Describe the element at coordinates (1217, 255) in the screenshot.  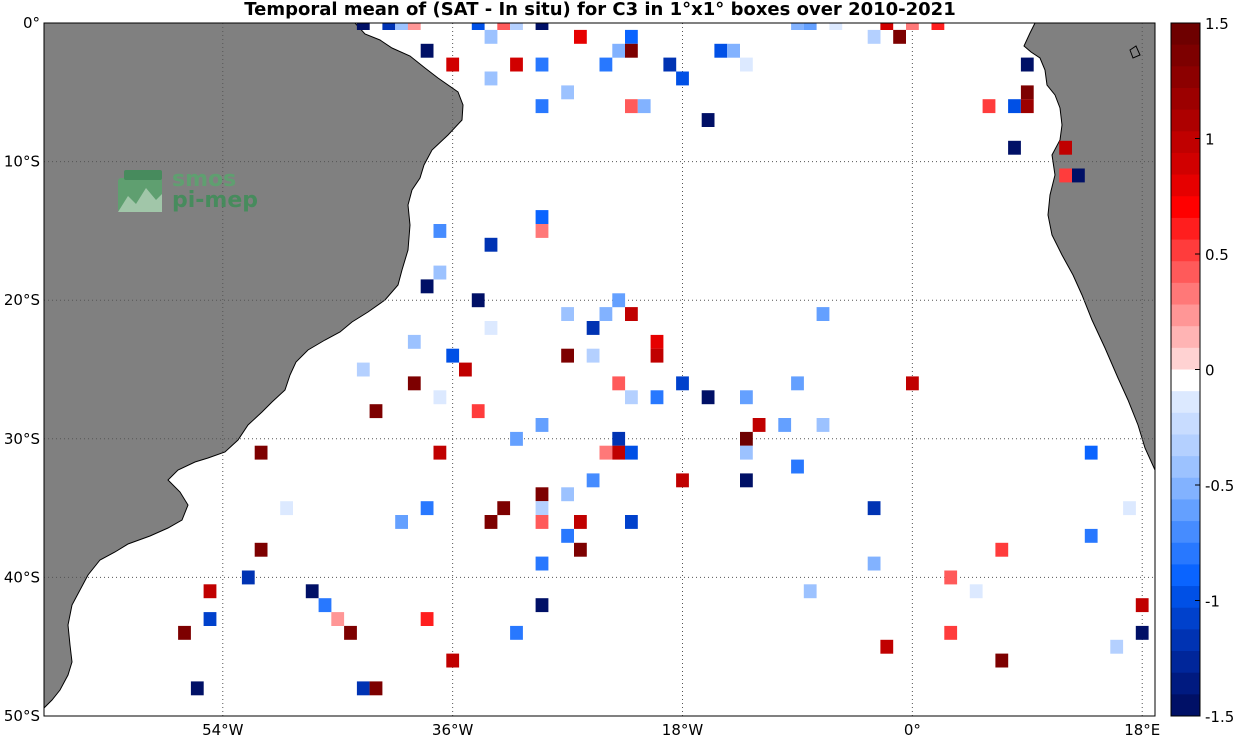
I see `colorbar-label: 0.5` at that location.